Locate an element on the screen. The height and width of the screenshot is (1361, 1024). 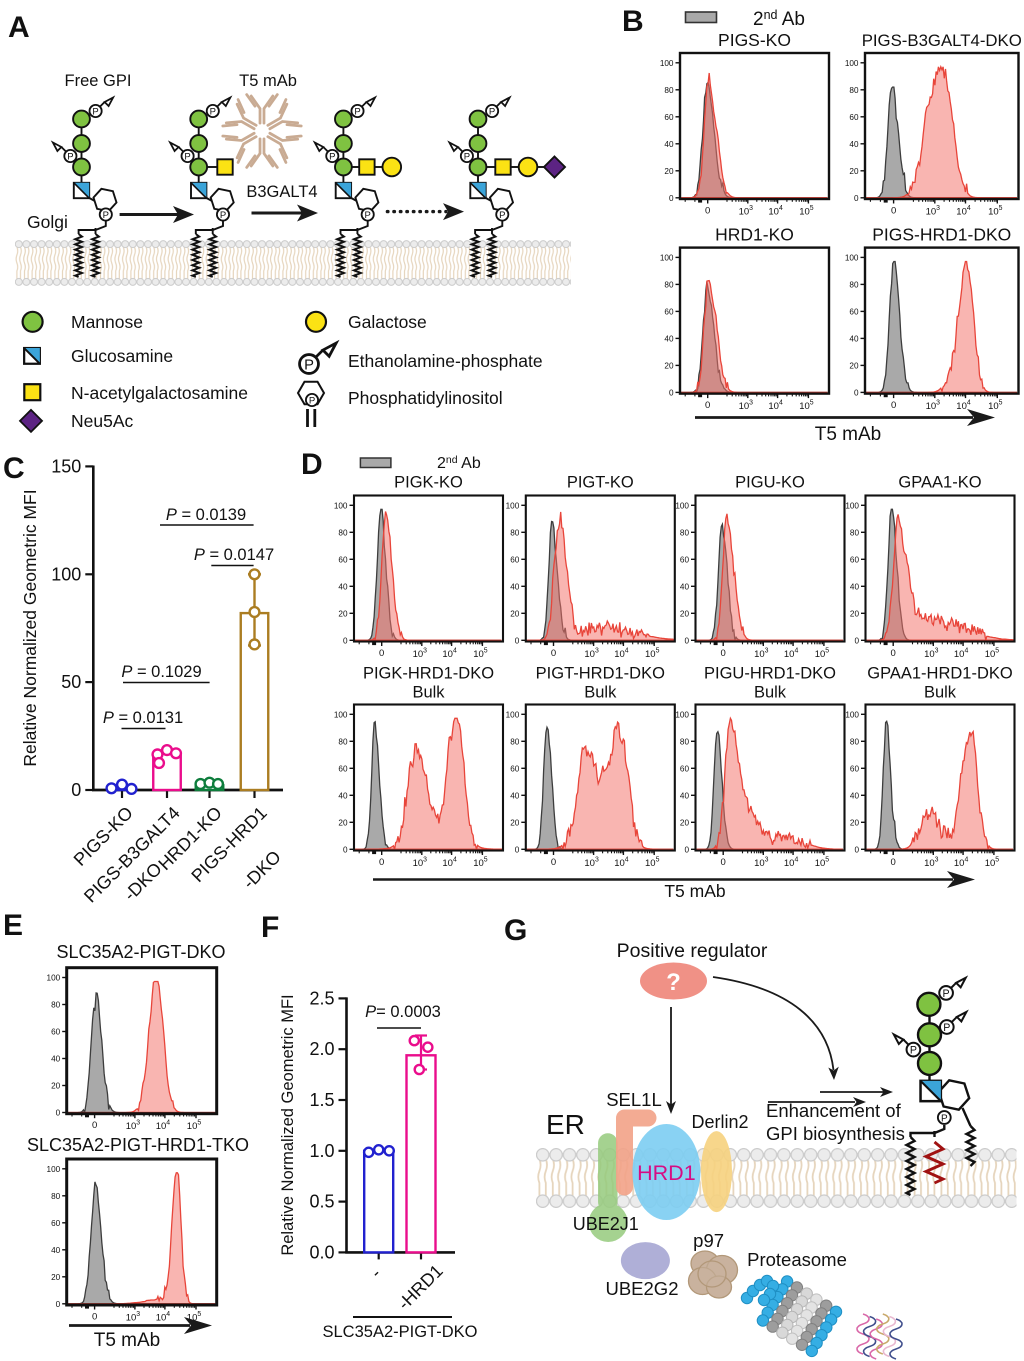
svg-text: PIGT-KO is located at coordinates (600, 483).